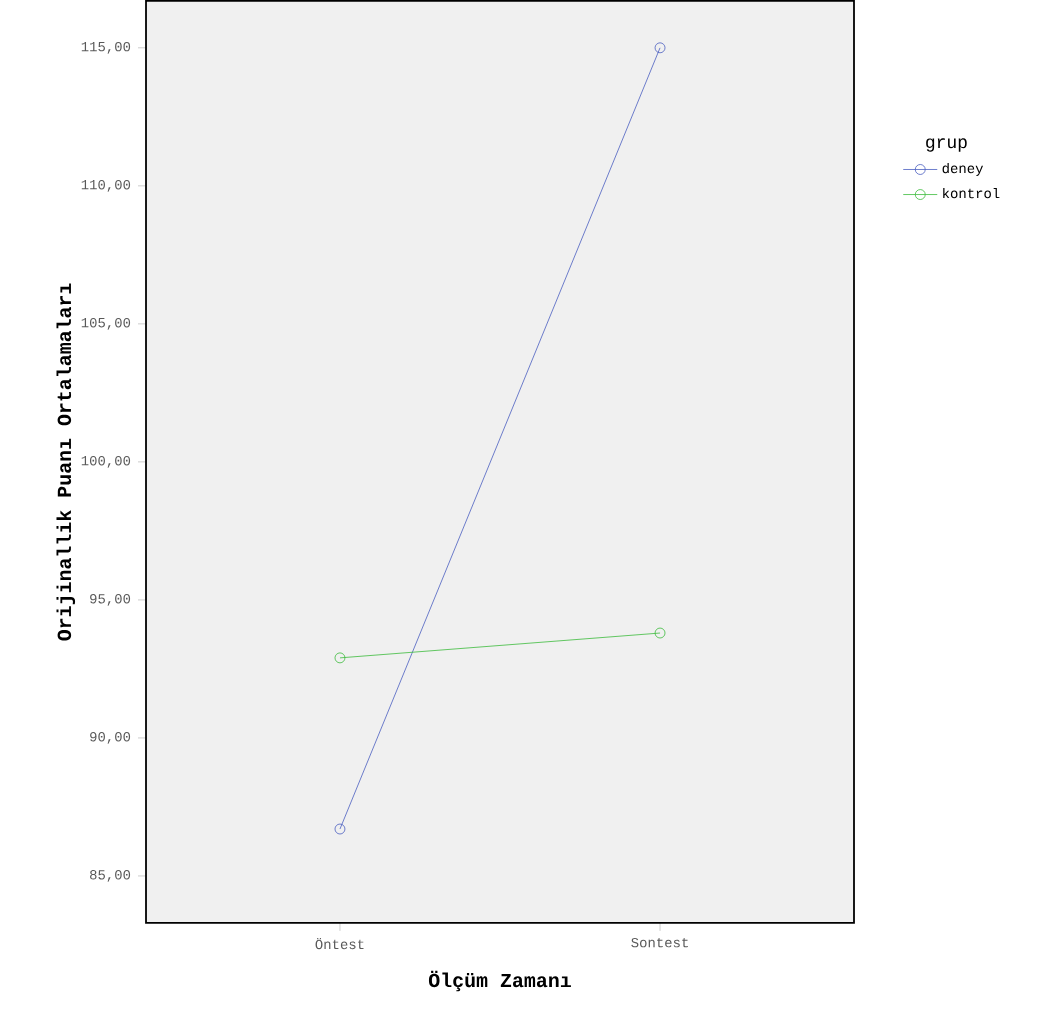  I want to click on legend-title: grup, so click(946, 144).